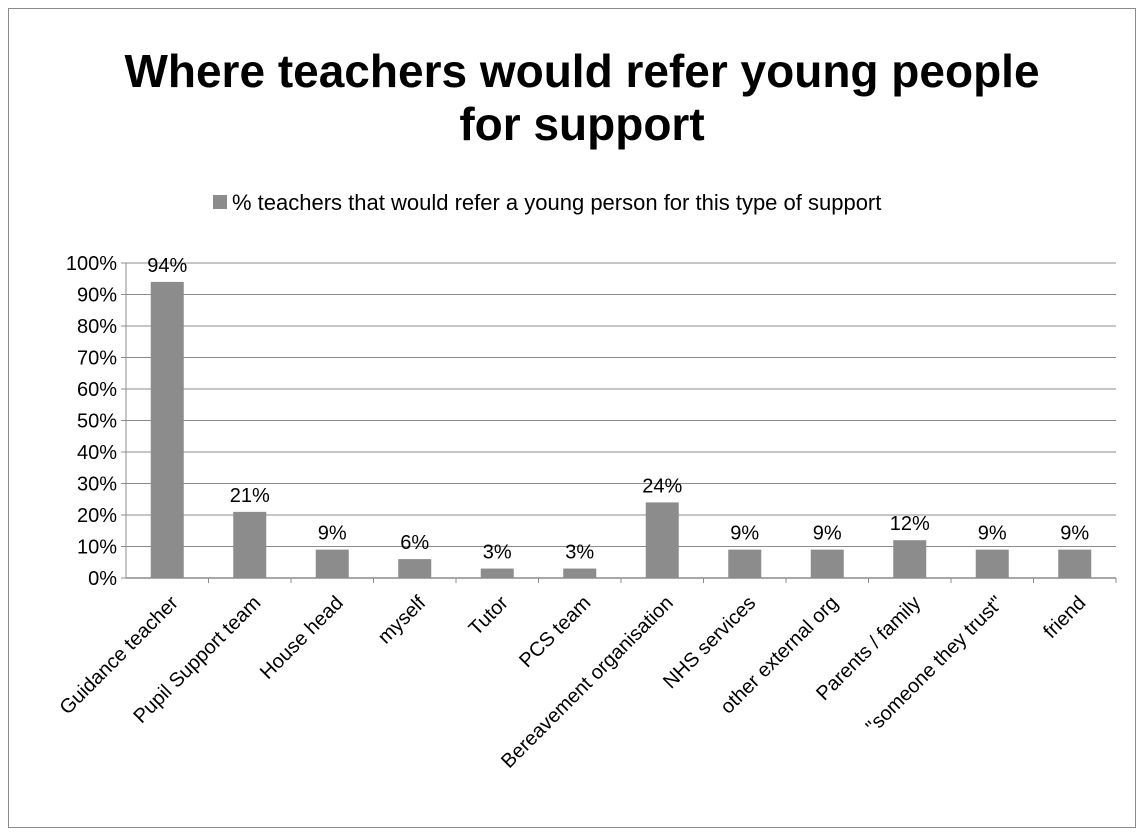  I want to click on legend-swatch, so click(220, 202).